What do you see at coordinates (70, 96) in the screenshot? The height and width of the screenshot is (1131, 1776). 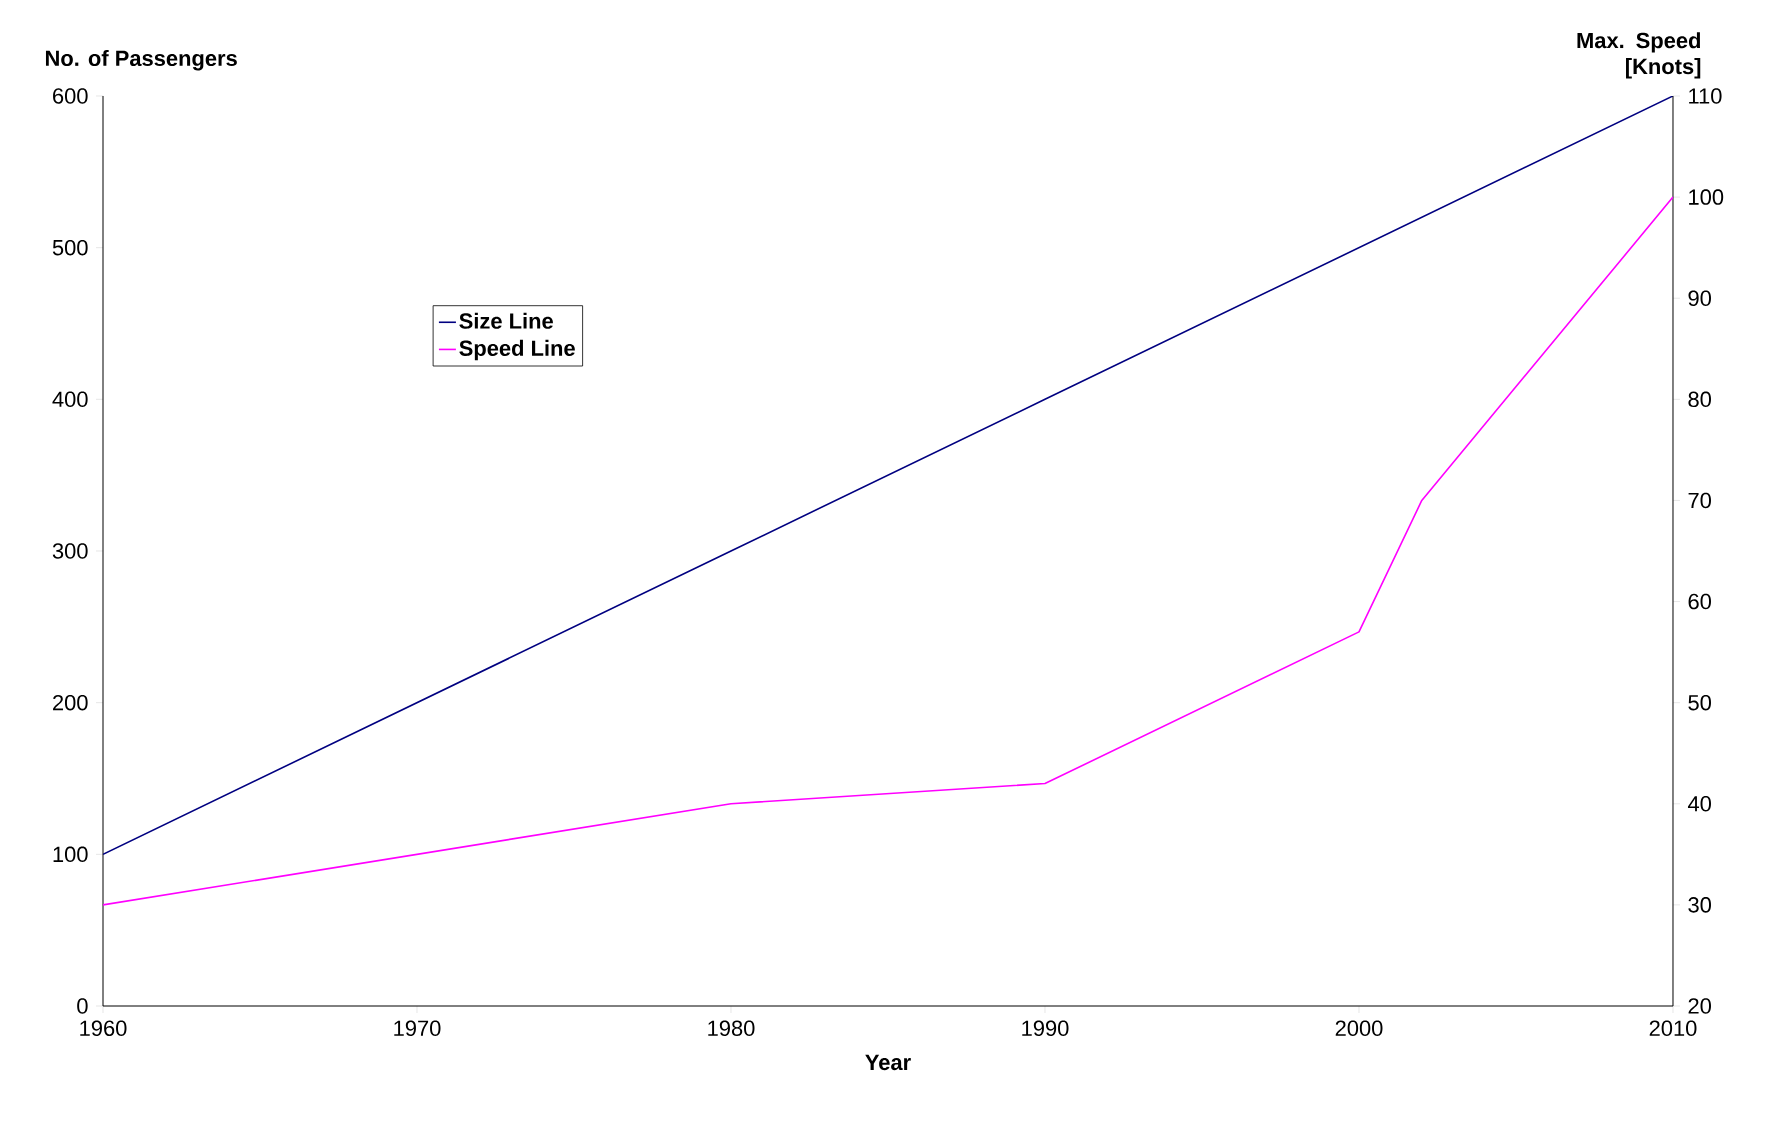 I see `y-tick-label: 600` at bounding box center [70, 96].